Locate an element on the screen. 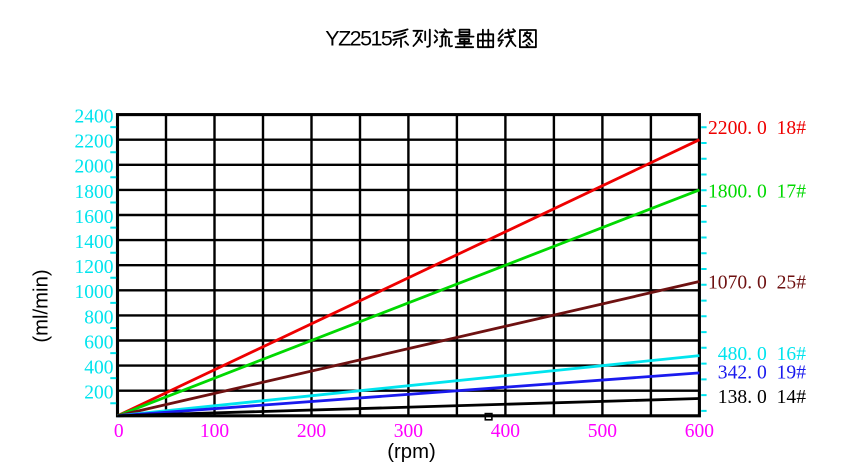  svg-text: 18# is located at coordinates (792, 128).